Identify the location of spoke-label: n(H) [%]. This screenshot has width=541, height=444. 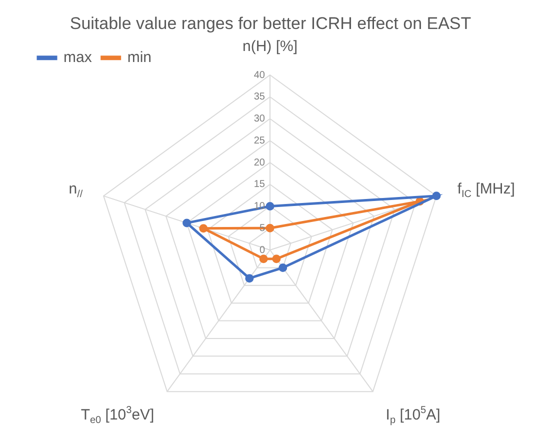
(270, 47).